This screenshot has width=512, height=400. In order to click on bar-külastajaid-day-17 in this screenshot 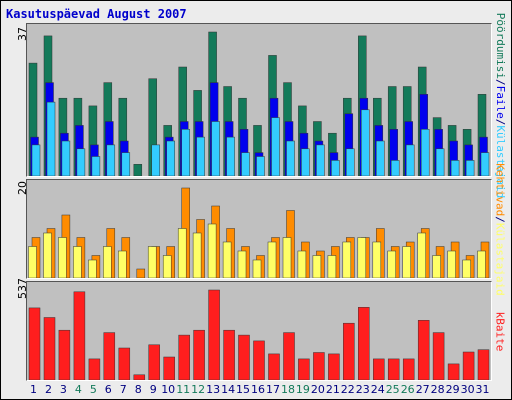, I will do `click(275, 146)`.